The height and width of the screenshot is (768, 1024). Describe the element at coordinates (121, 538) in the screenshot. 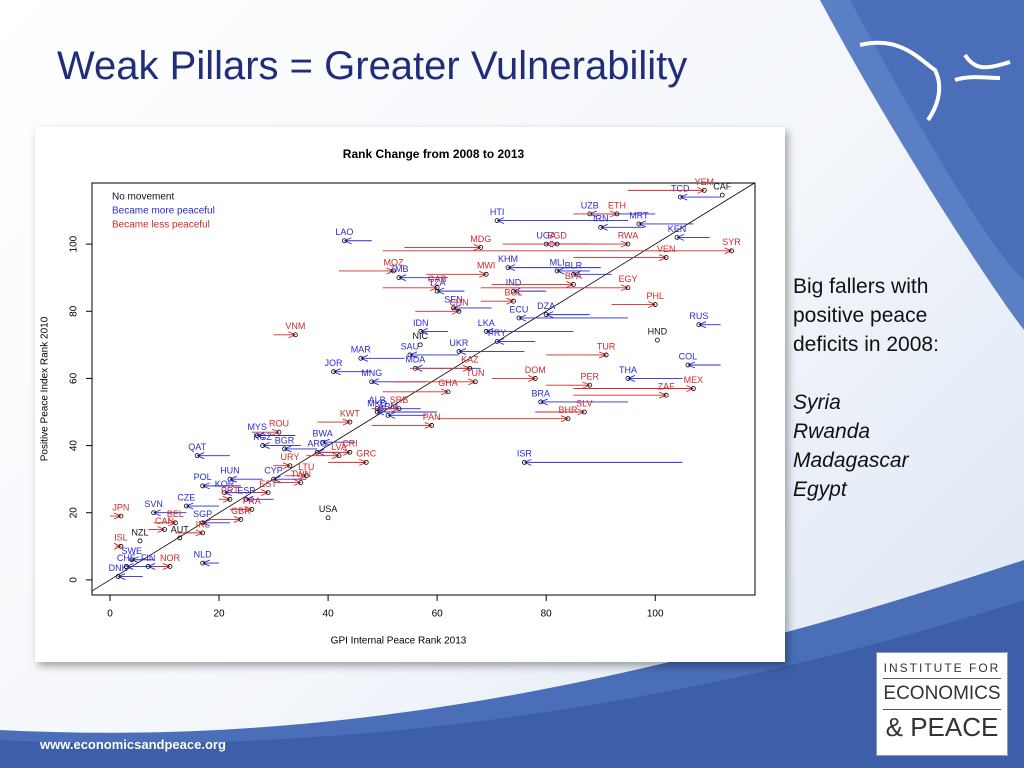

I see `point-label: ISL` at that location.